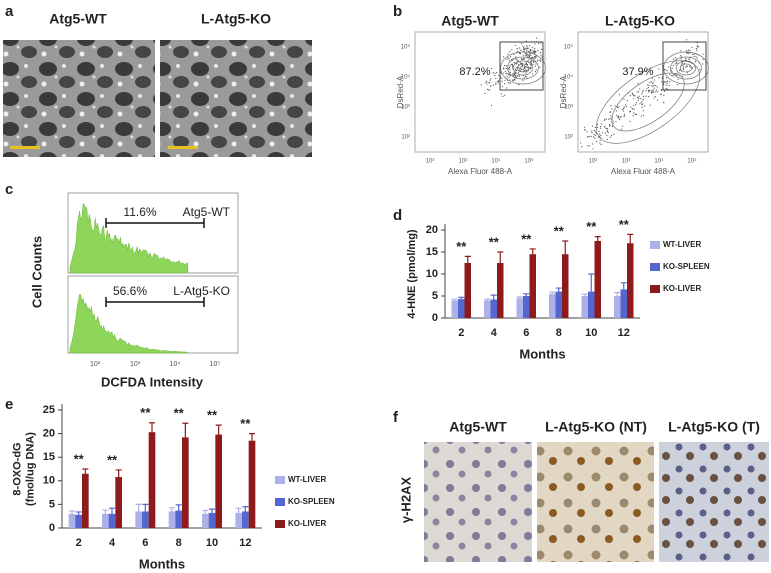 The image size is (771, 573). Describe the element at coordinates (49, 457) in the screenshot. I see `y-tick-label: 15` at that location.